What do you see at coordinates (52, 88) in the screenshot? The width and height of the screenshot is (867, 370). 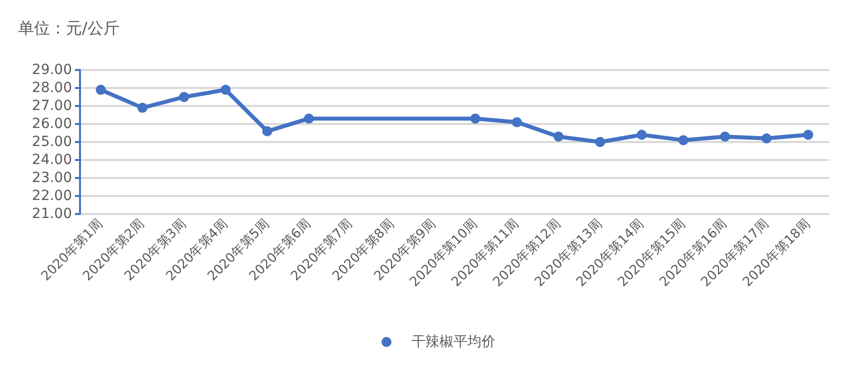 I see `y-tick-label: 28.00` at bounding box center [52, 88].